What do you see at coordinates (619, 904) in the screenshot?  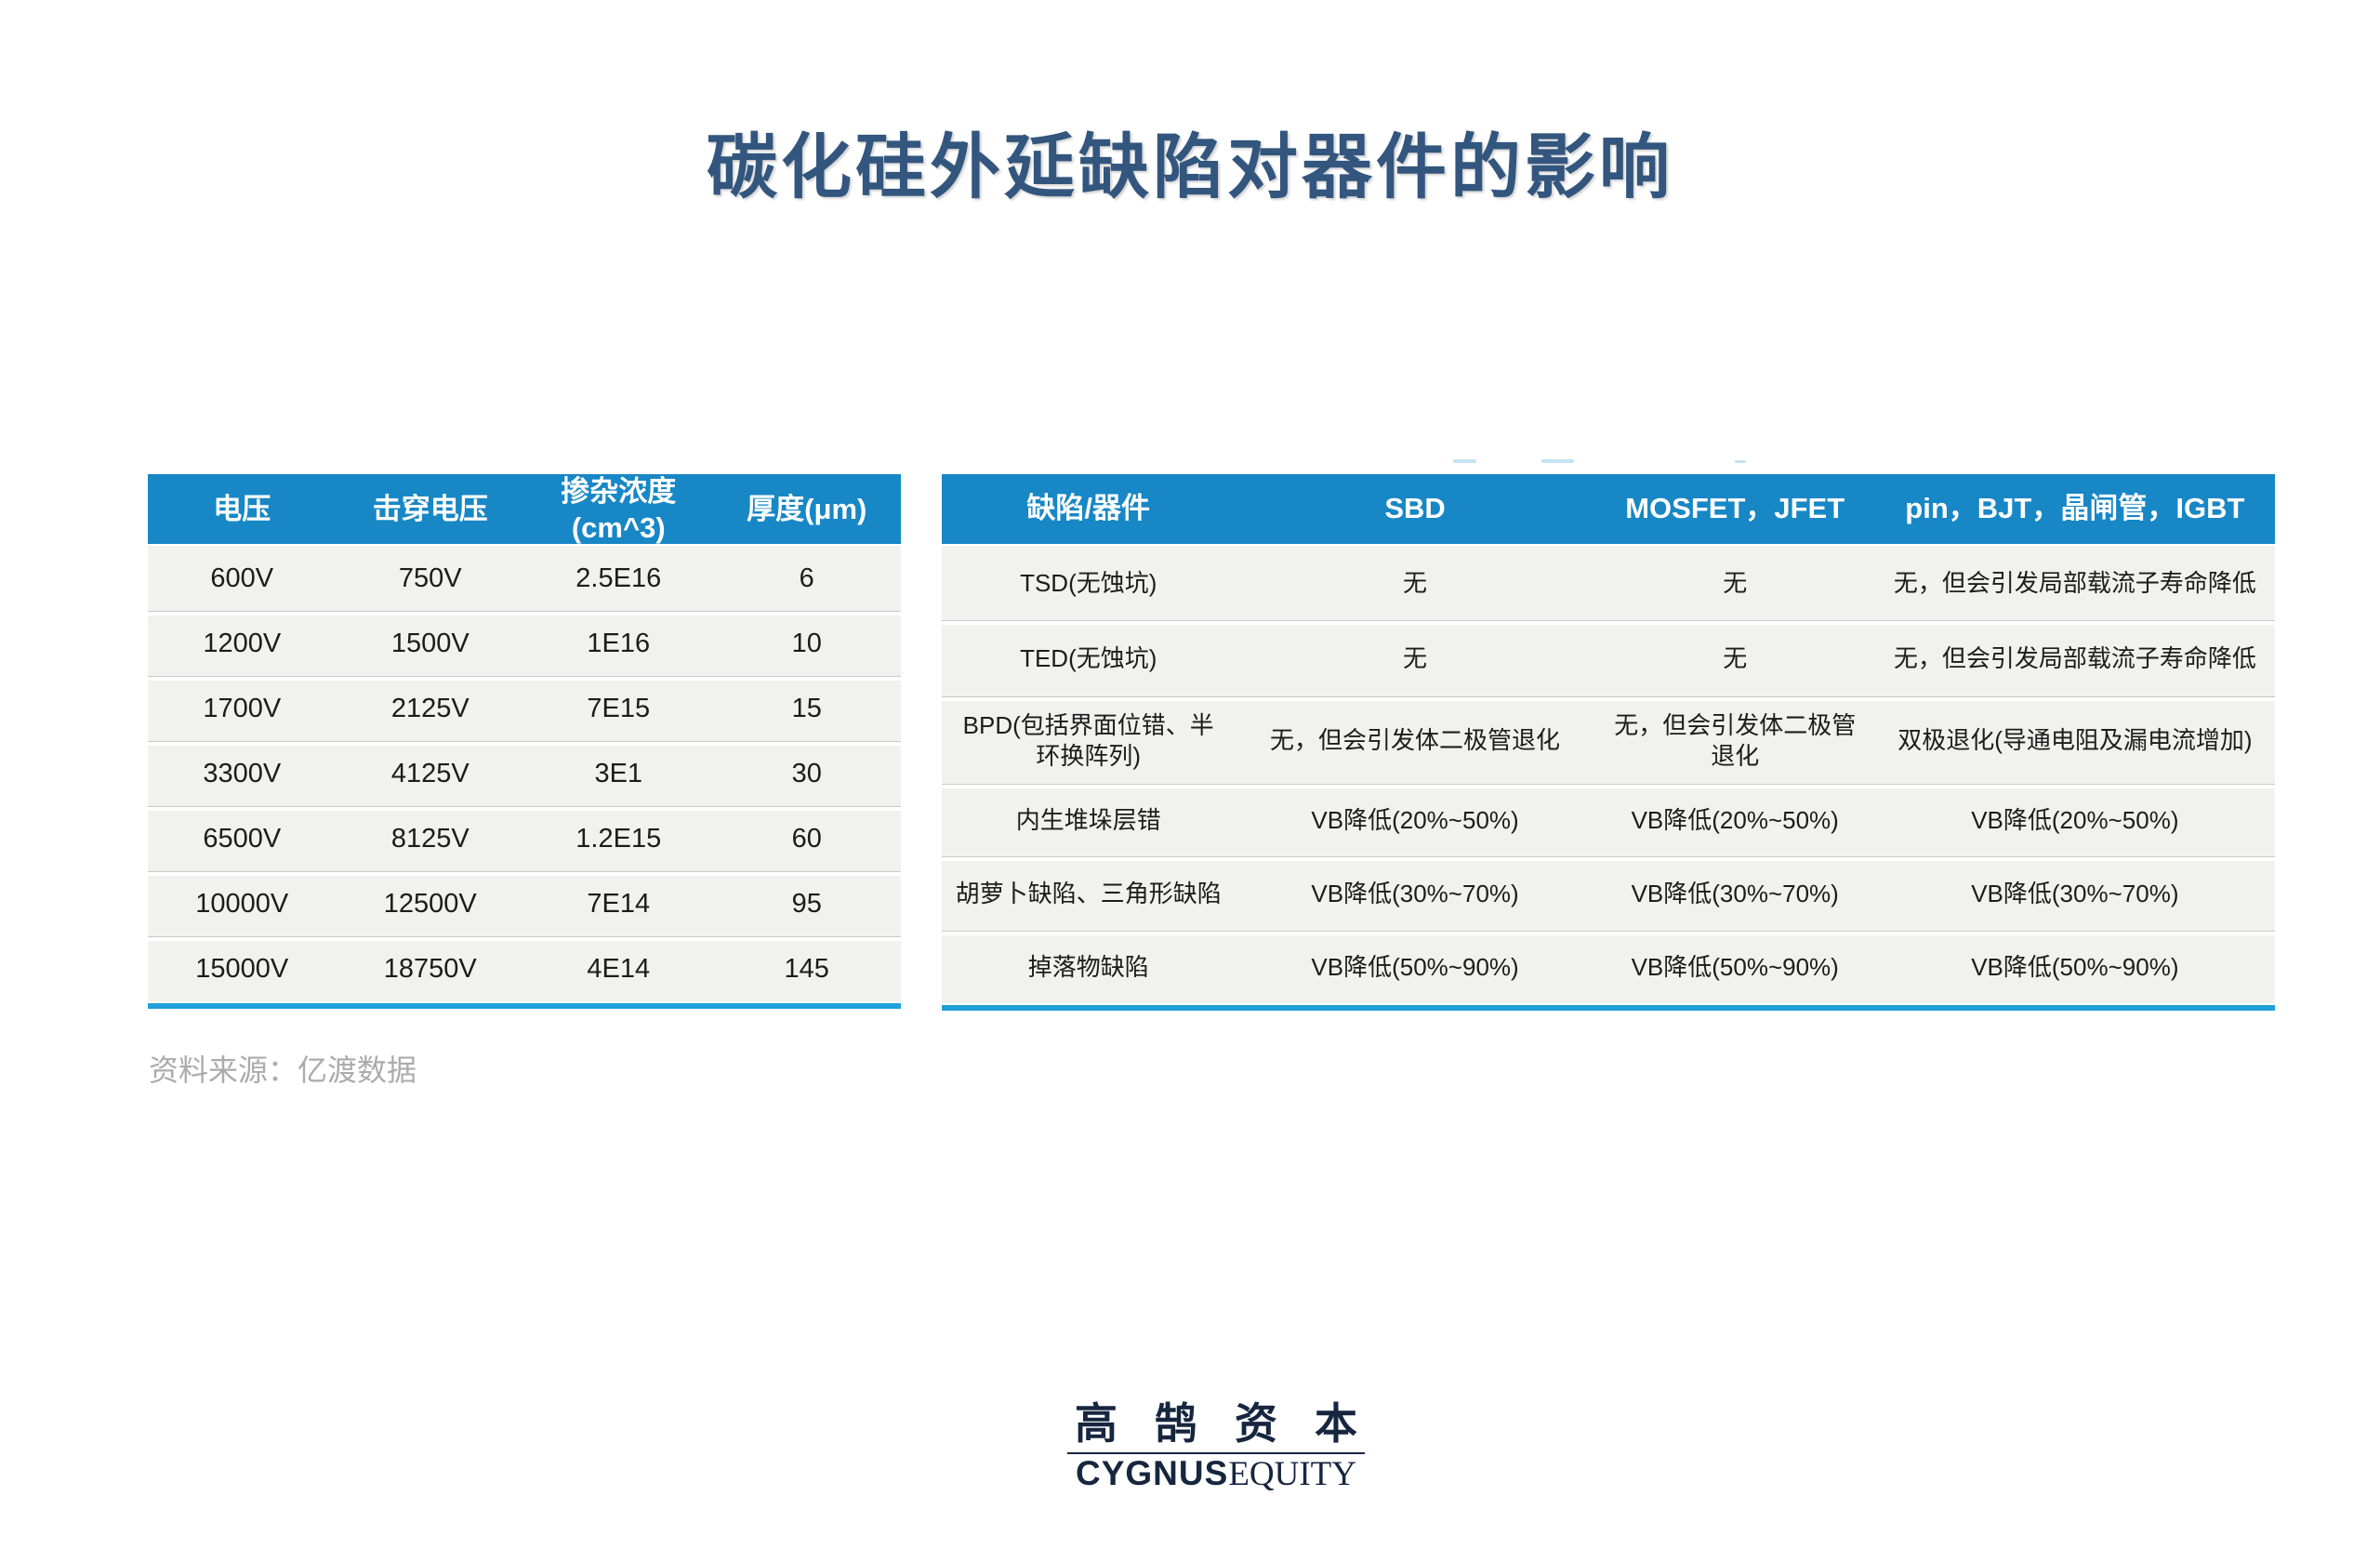 I see `table-cell: 7E14` at bounding box center [619, 904].